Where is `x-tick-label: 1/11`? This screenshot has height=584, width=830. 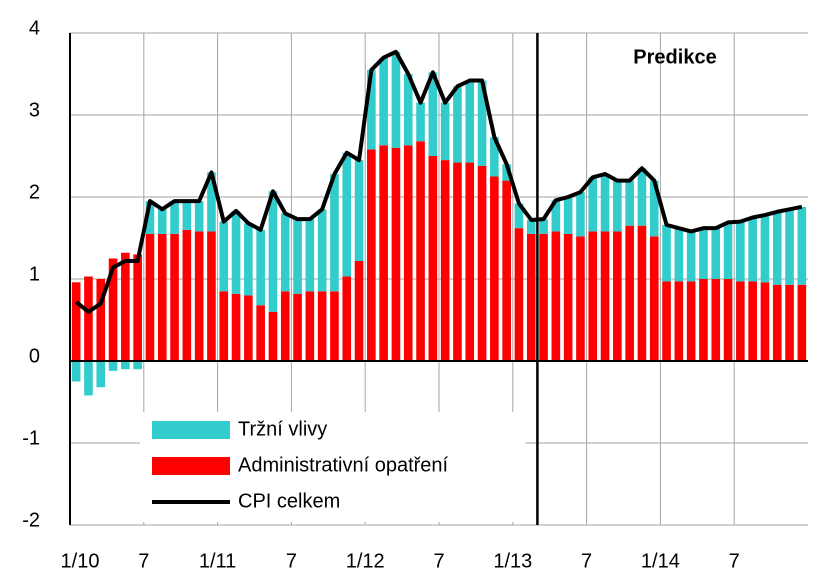
x-tick-label: 1/11 is located at coordinates (217, 561).